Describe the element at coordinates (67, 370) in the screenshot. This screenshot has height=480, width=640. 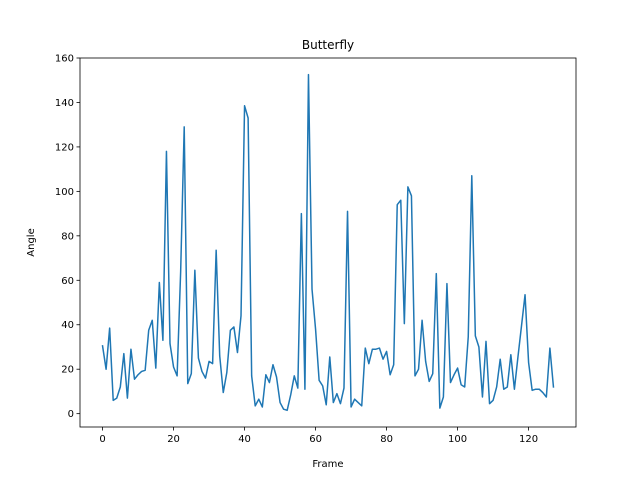
I see `y-tick-label: 20` at that location.